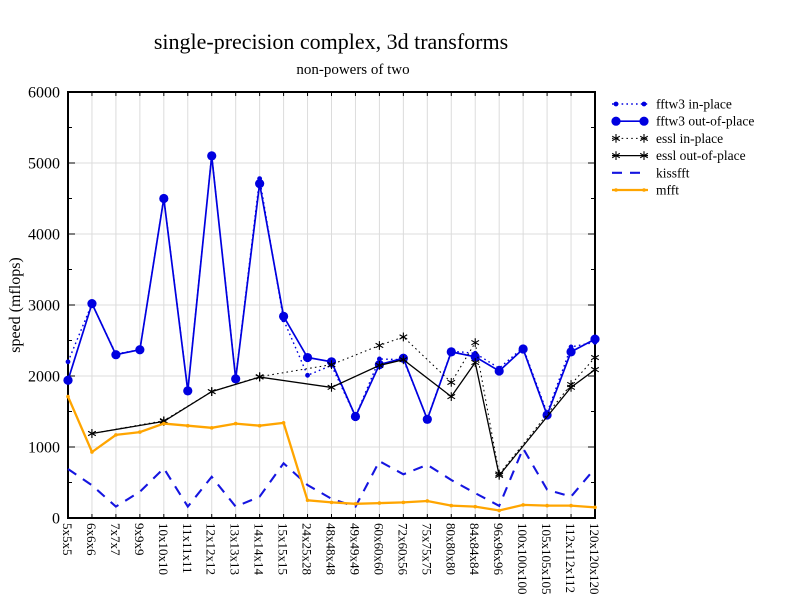 Image resolution: width=792 pixels, height=612 pixels. What do you see at coordinates (689, 138) in the screenshot?
I see `legend-label-essl-in-place: essl in-place` at bounding box center [689, 138].